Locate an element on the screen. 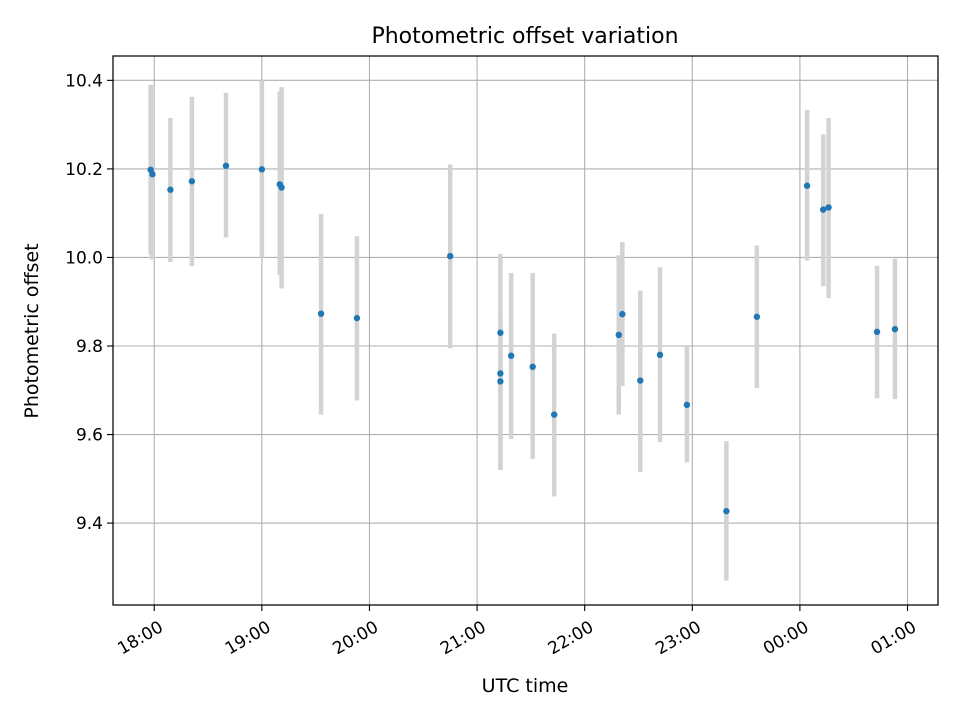 The height and width of the screenshot is (720, 960). y-tick-label: 9.6 is located at coordinates (89, 436).